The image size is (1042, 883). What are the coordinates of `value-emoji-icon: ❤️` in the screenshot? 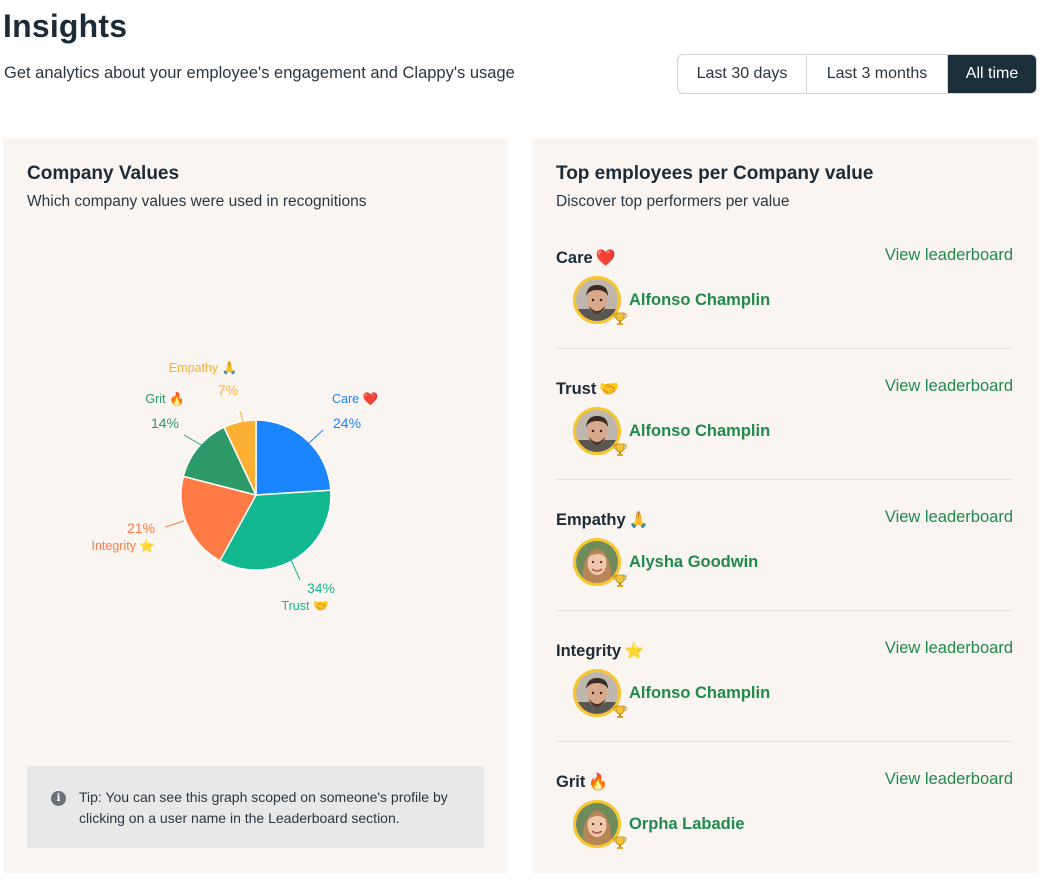 It's located at (605, 257).